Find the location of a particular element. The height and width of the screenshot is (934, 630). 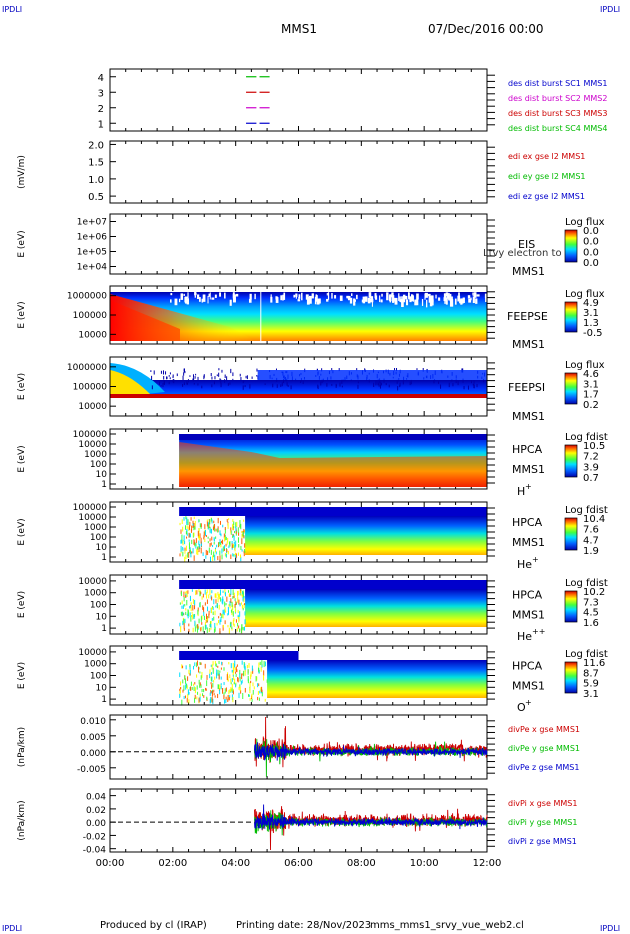

hpca-hepp-top-band is located at coordinates (333, 584).